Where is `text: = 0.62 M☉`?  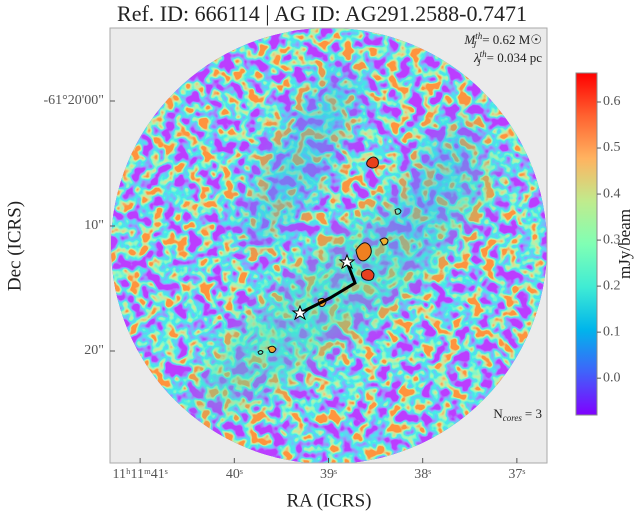 text: = 0.62 M☉ is located at coordinates (512, 39).